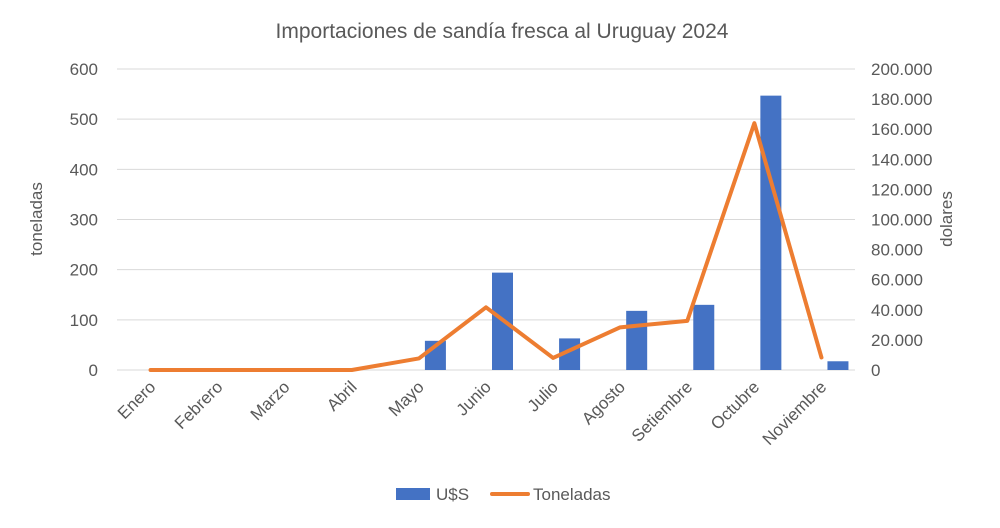 This screenshot has width=1000, height=528. Describe the element at coordinates (901, 129) in the screenshot. I see `y-right-tick-label: 160.000` at that location.